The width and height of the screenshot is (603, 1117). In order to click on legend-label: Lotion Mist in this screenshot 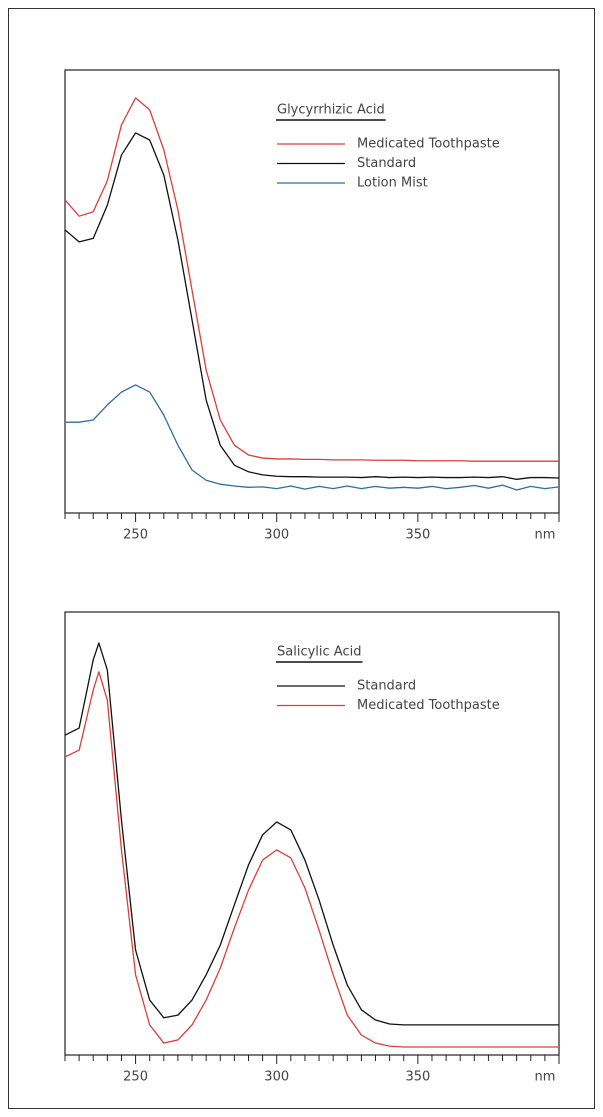, I will do `click(392, 183)`.